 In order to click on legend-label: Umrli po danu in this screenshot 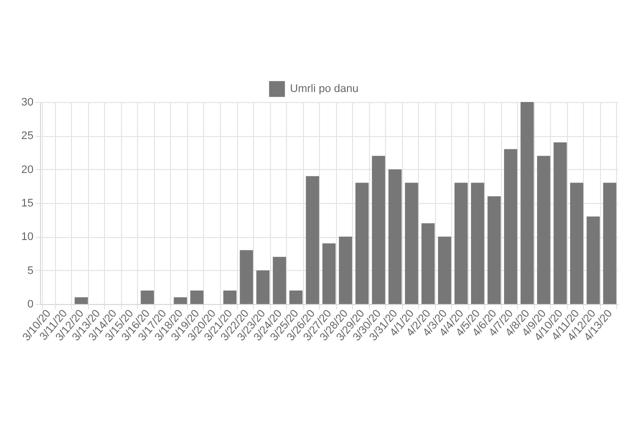, I will do `click(324, 89)`.